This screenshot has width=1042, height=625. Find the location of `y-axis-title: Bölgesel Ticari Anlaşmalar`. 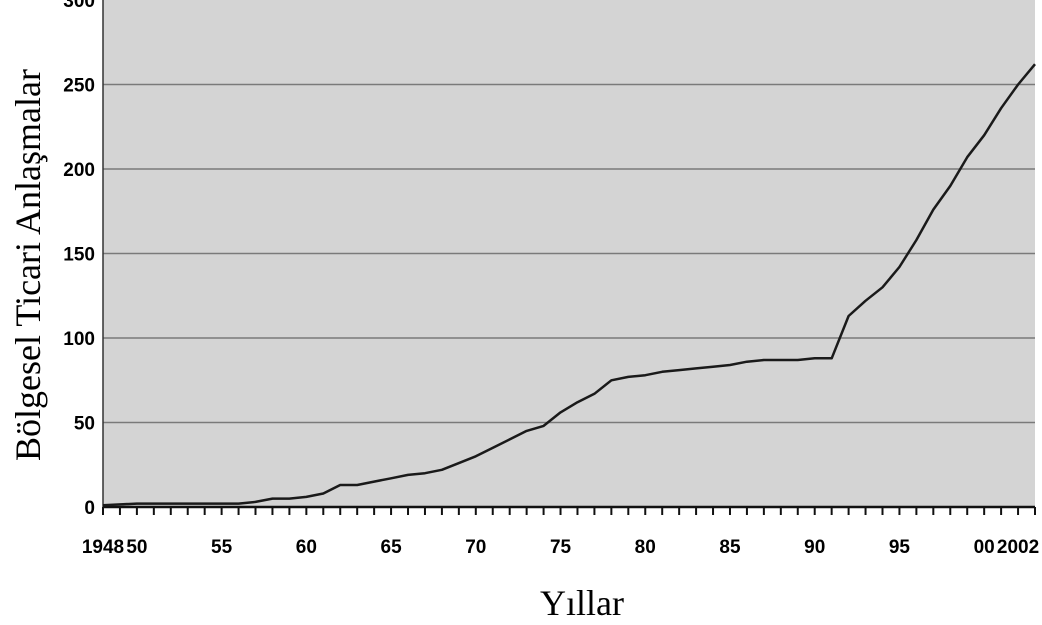

y-axis-title: Bölgesel Ticari Anlaşmalar is located at coordinates (28, 265).